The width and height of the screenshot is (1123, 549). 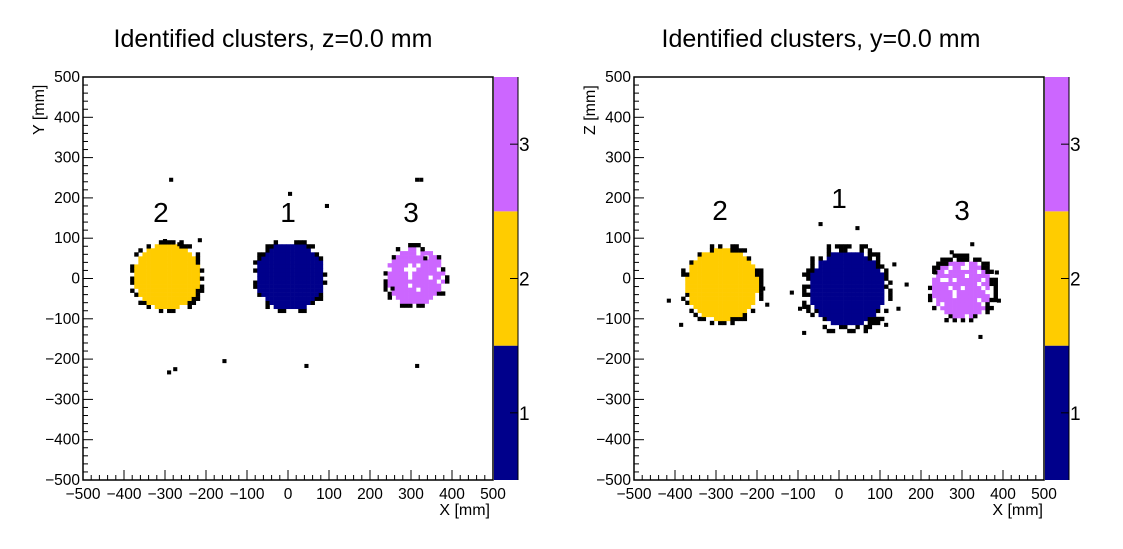 I want to click on x-tick-label: 100, so click(x=329, y=494).